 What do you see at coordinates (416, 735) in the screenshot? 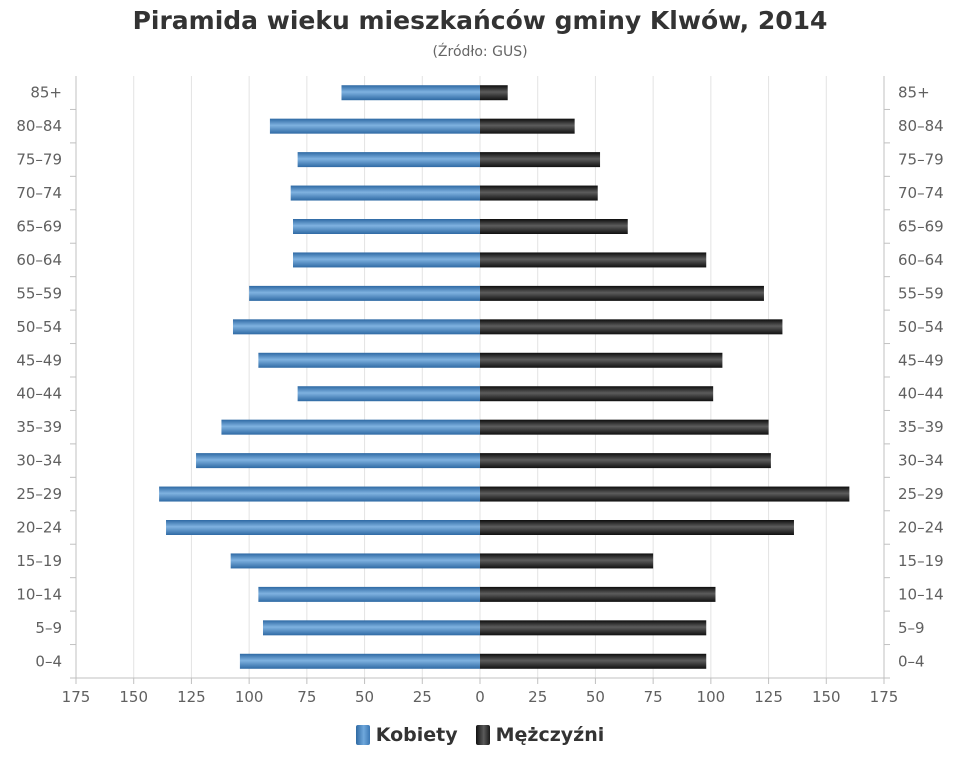
I see `legend-label-kobiety: Kobiety` at bounding box center [416, 735].